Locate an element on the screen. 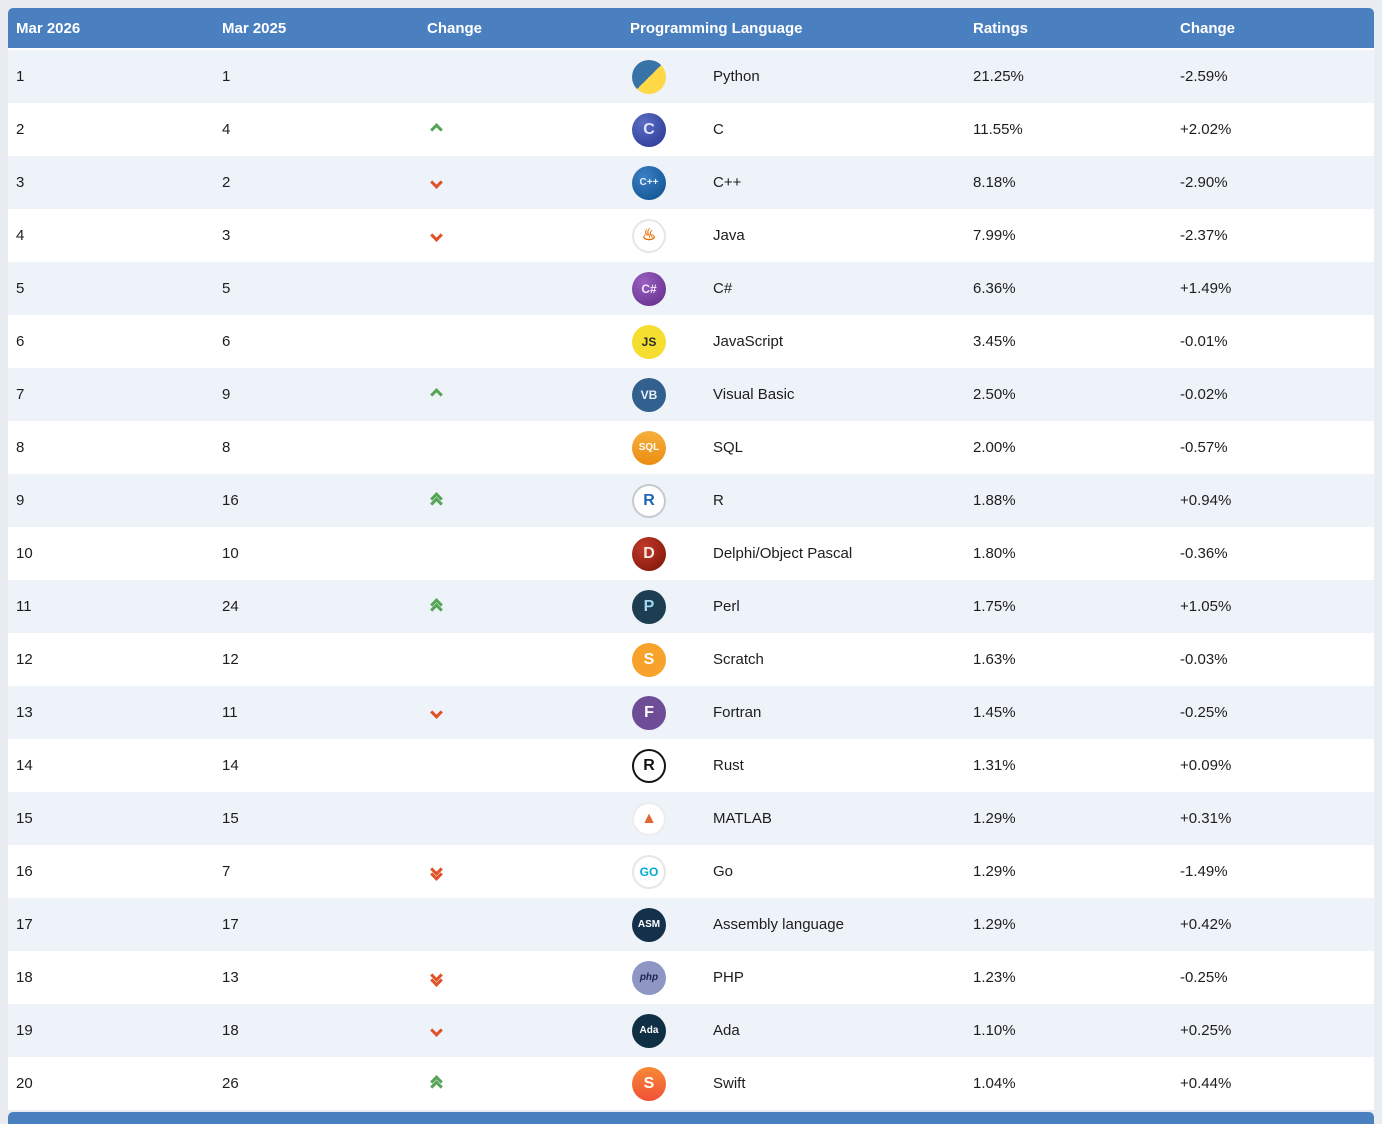 This screenshot has width=1382, height=1124. rank-2025-cell: 5 is located at coordinates (226, 288).